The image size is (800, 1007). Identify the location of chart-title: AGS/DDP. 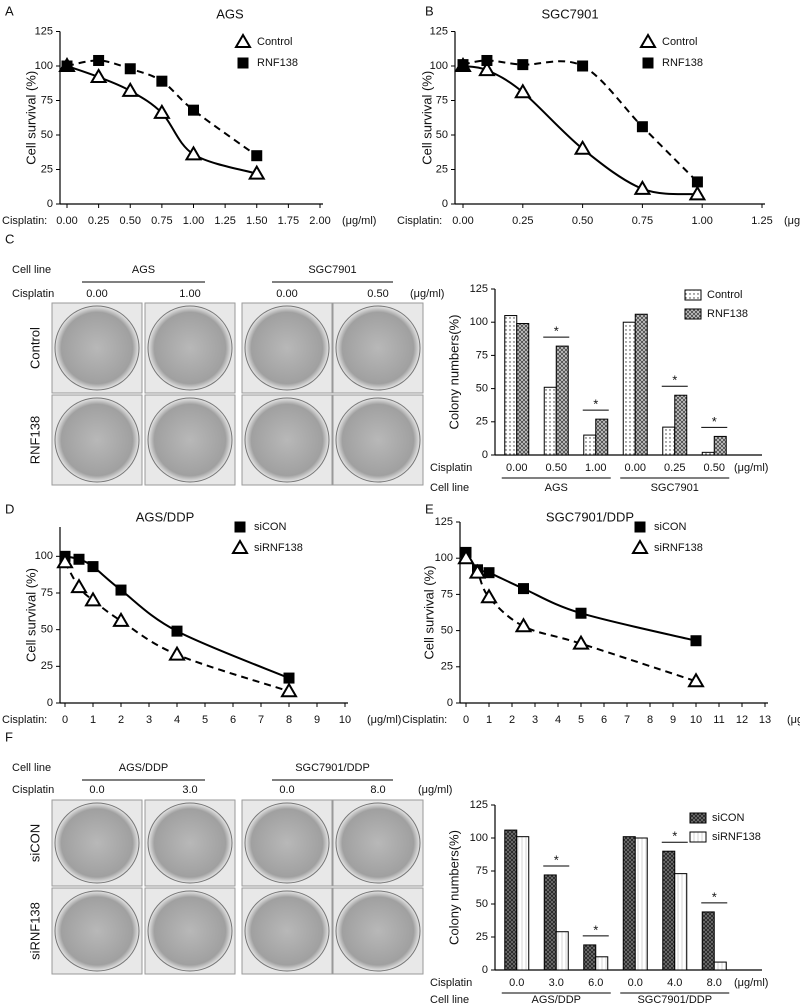
(165, 516).